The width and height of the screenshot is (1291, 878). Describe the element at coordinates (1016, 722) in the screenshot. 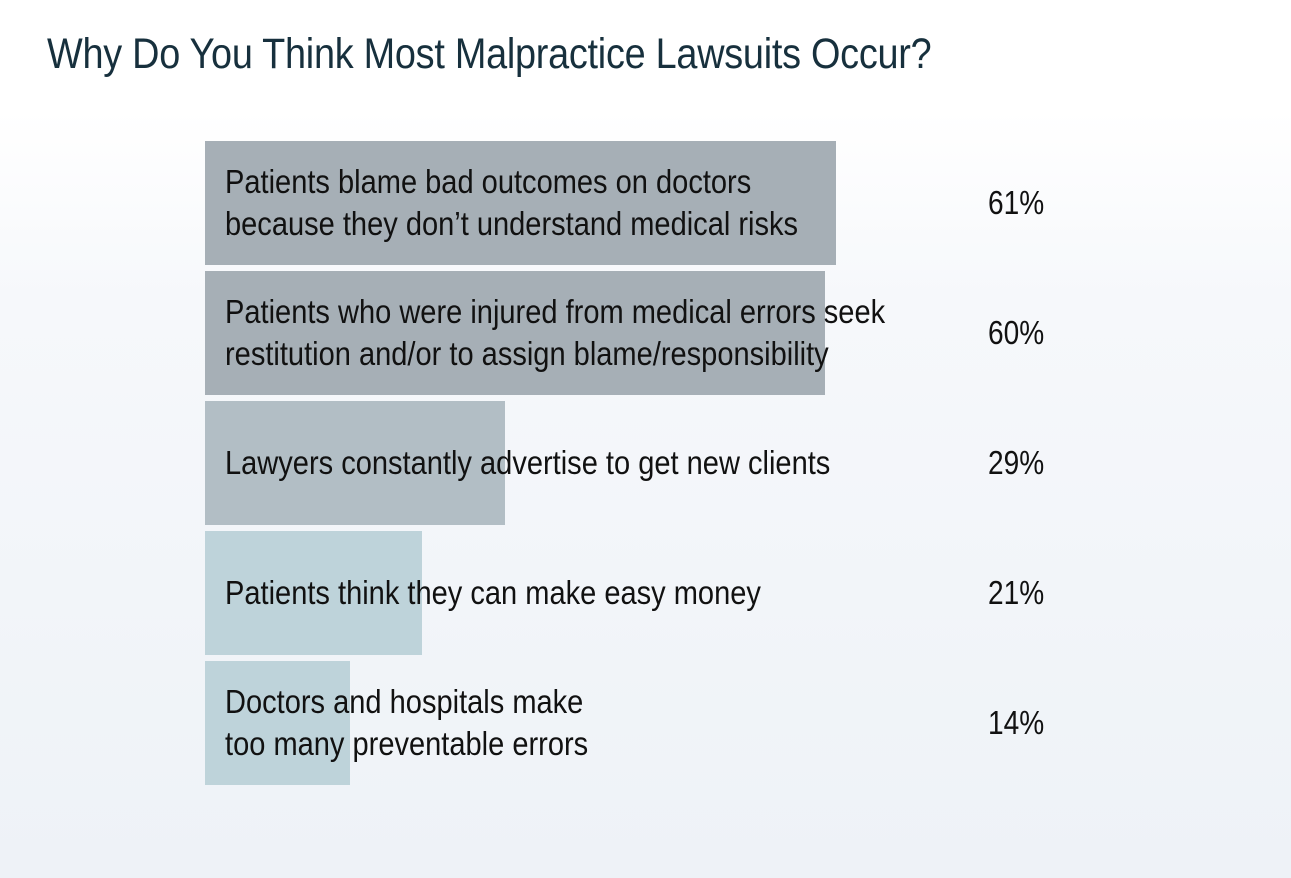

I see `value-label-5: 14%` at that location.